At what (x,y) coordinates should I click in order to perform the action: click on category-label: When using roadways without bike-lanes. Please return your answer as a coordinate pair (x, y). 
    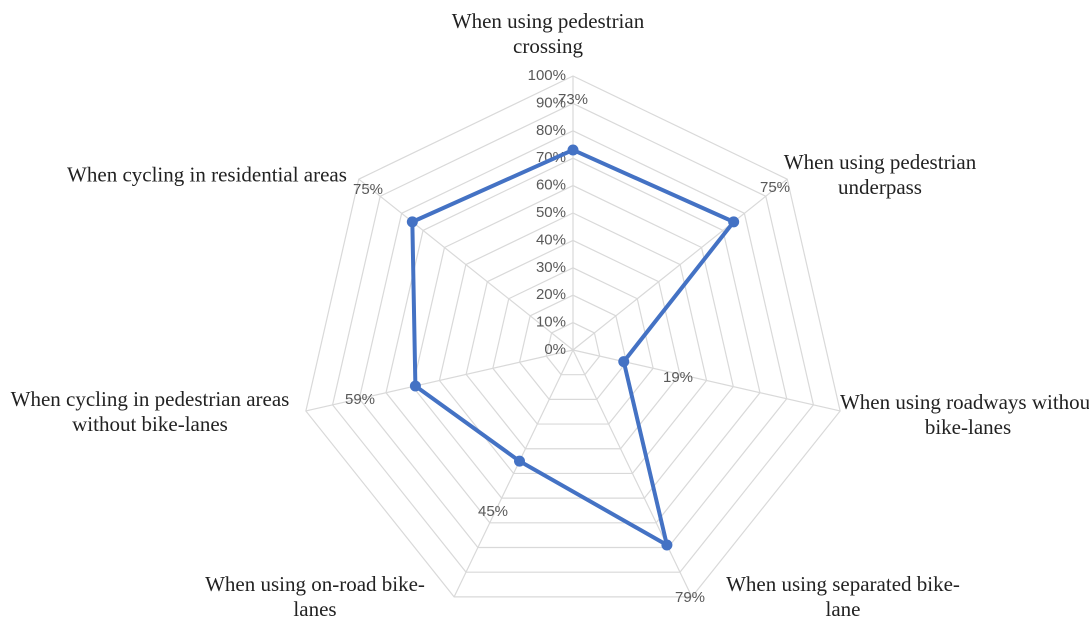
    Looking at the image, I should click on (964, 414).